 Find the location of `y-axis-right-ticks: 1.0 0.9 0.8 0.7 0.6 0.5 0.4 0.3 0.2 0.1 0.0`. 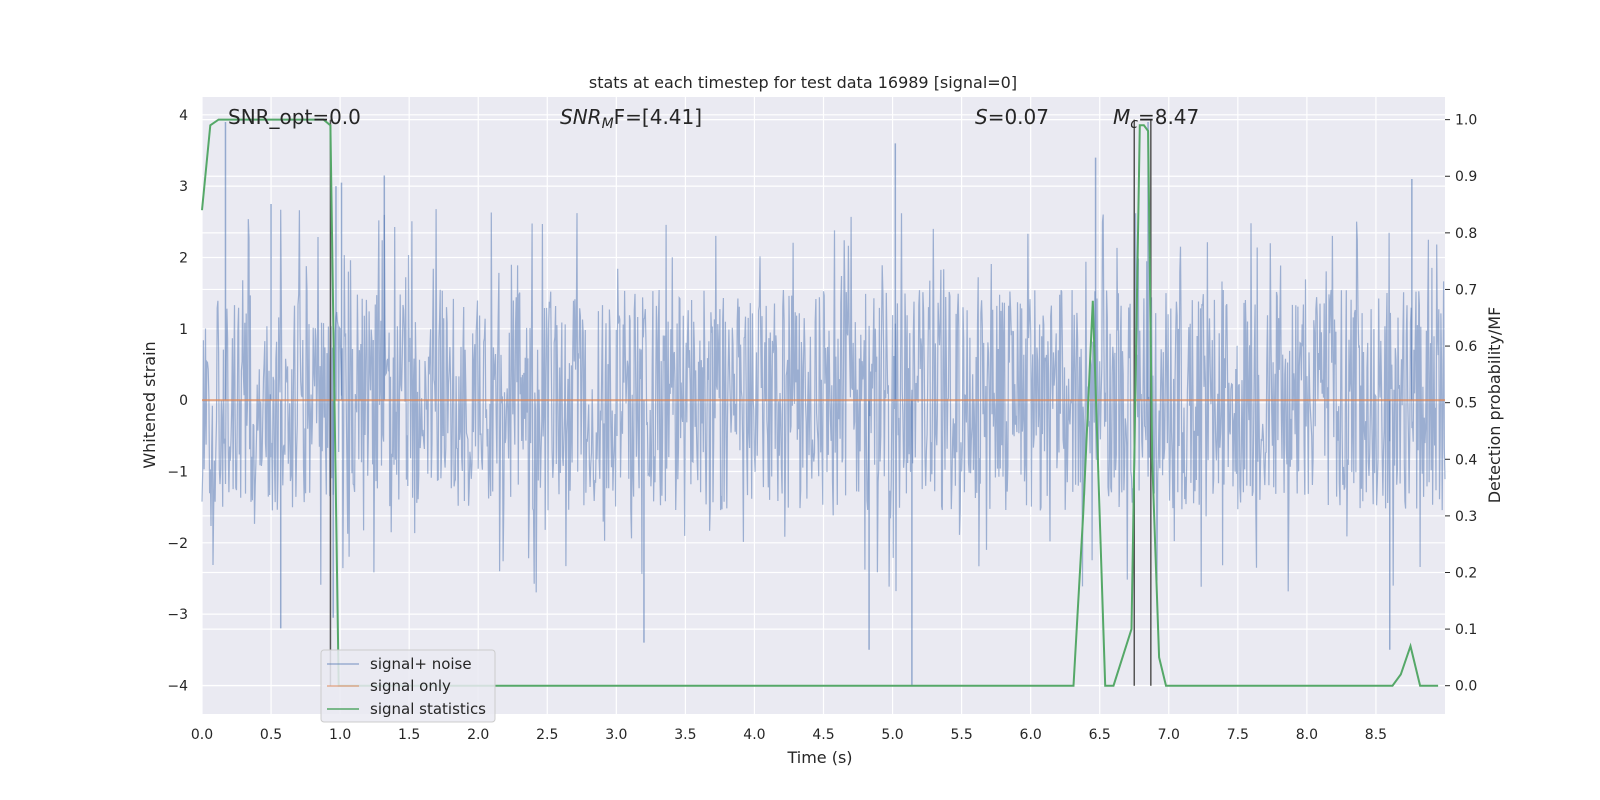

y-axis-right-ticks: 1.0 0.9 0.8 0.7 0.6 0.5 0.4 0.3 0.2 0.1 0.0 is located at coordinates (1461, 404).